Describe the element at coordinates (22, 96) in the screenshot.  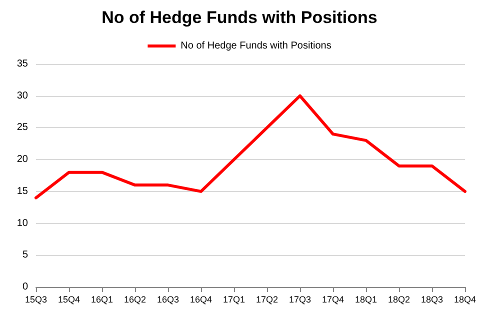
I see `y-tick-label: 30` at that location.